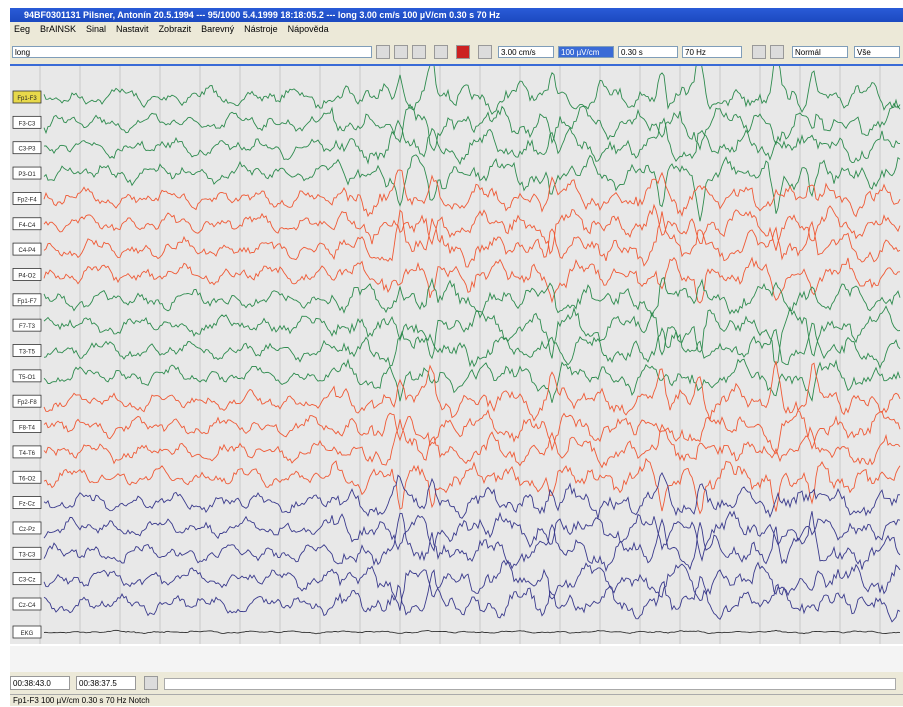 The height and width of the screenshot is (707, 903). I want to click on scroll-area, so click(456, 659).